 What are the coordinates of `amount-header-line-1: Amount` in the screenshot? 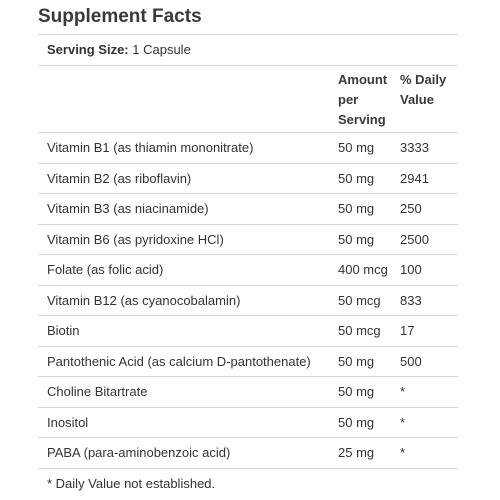 It's located at (363, 79).